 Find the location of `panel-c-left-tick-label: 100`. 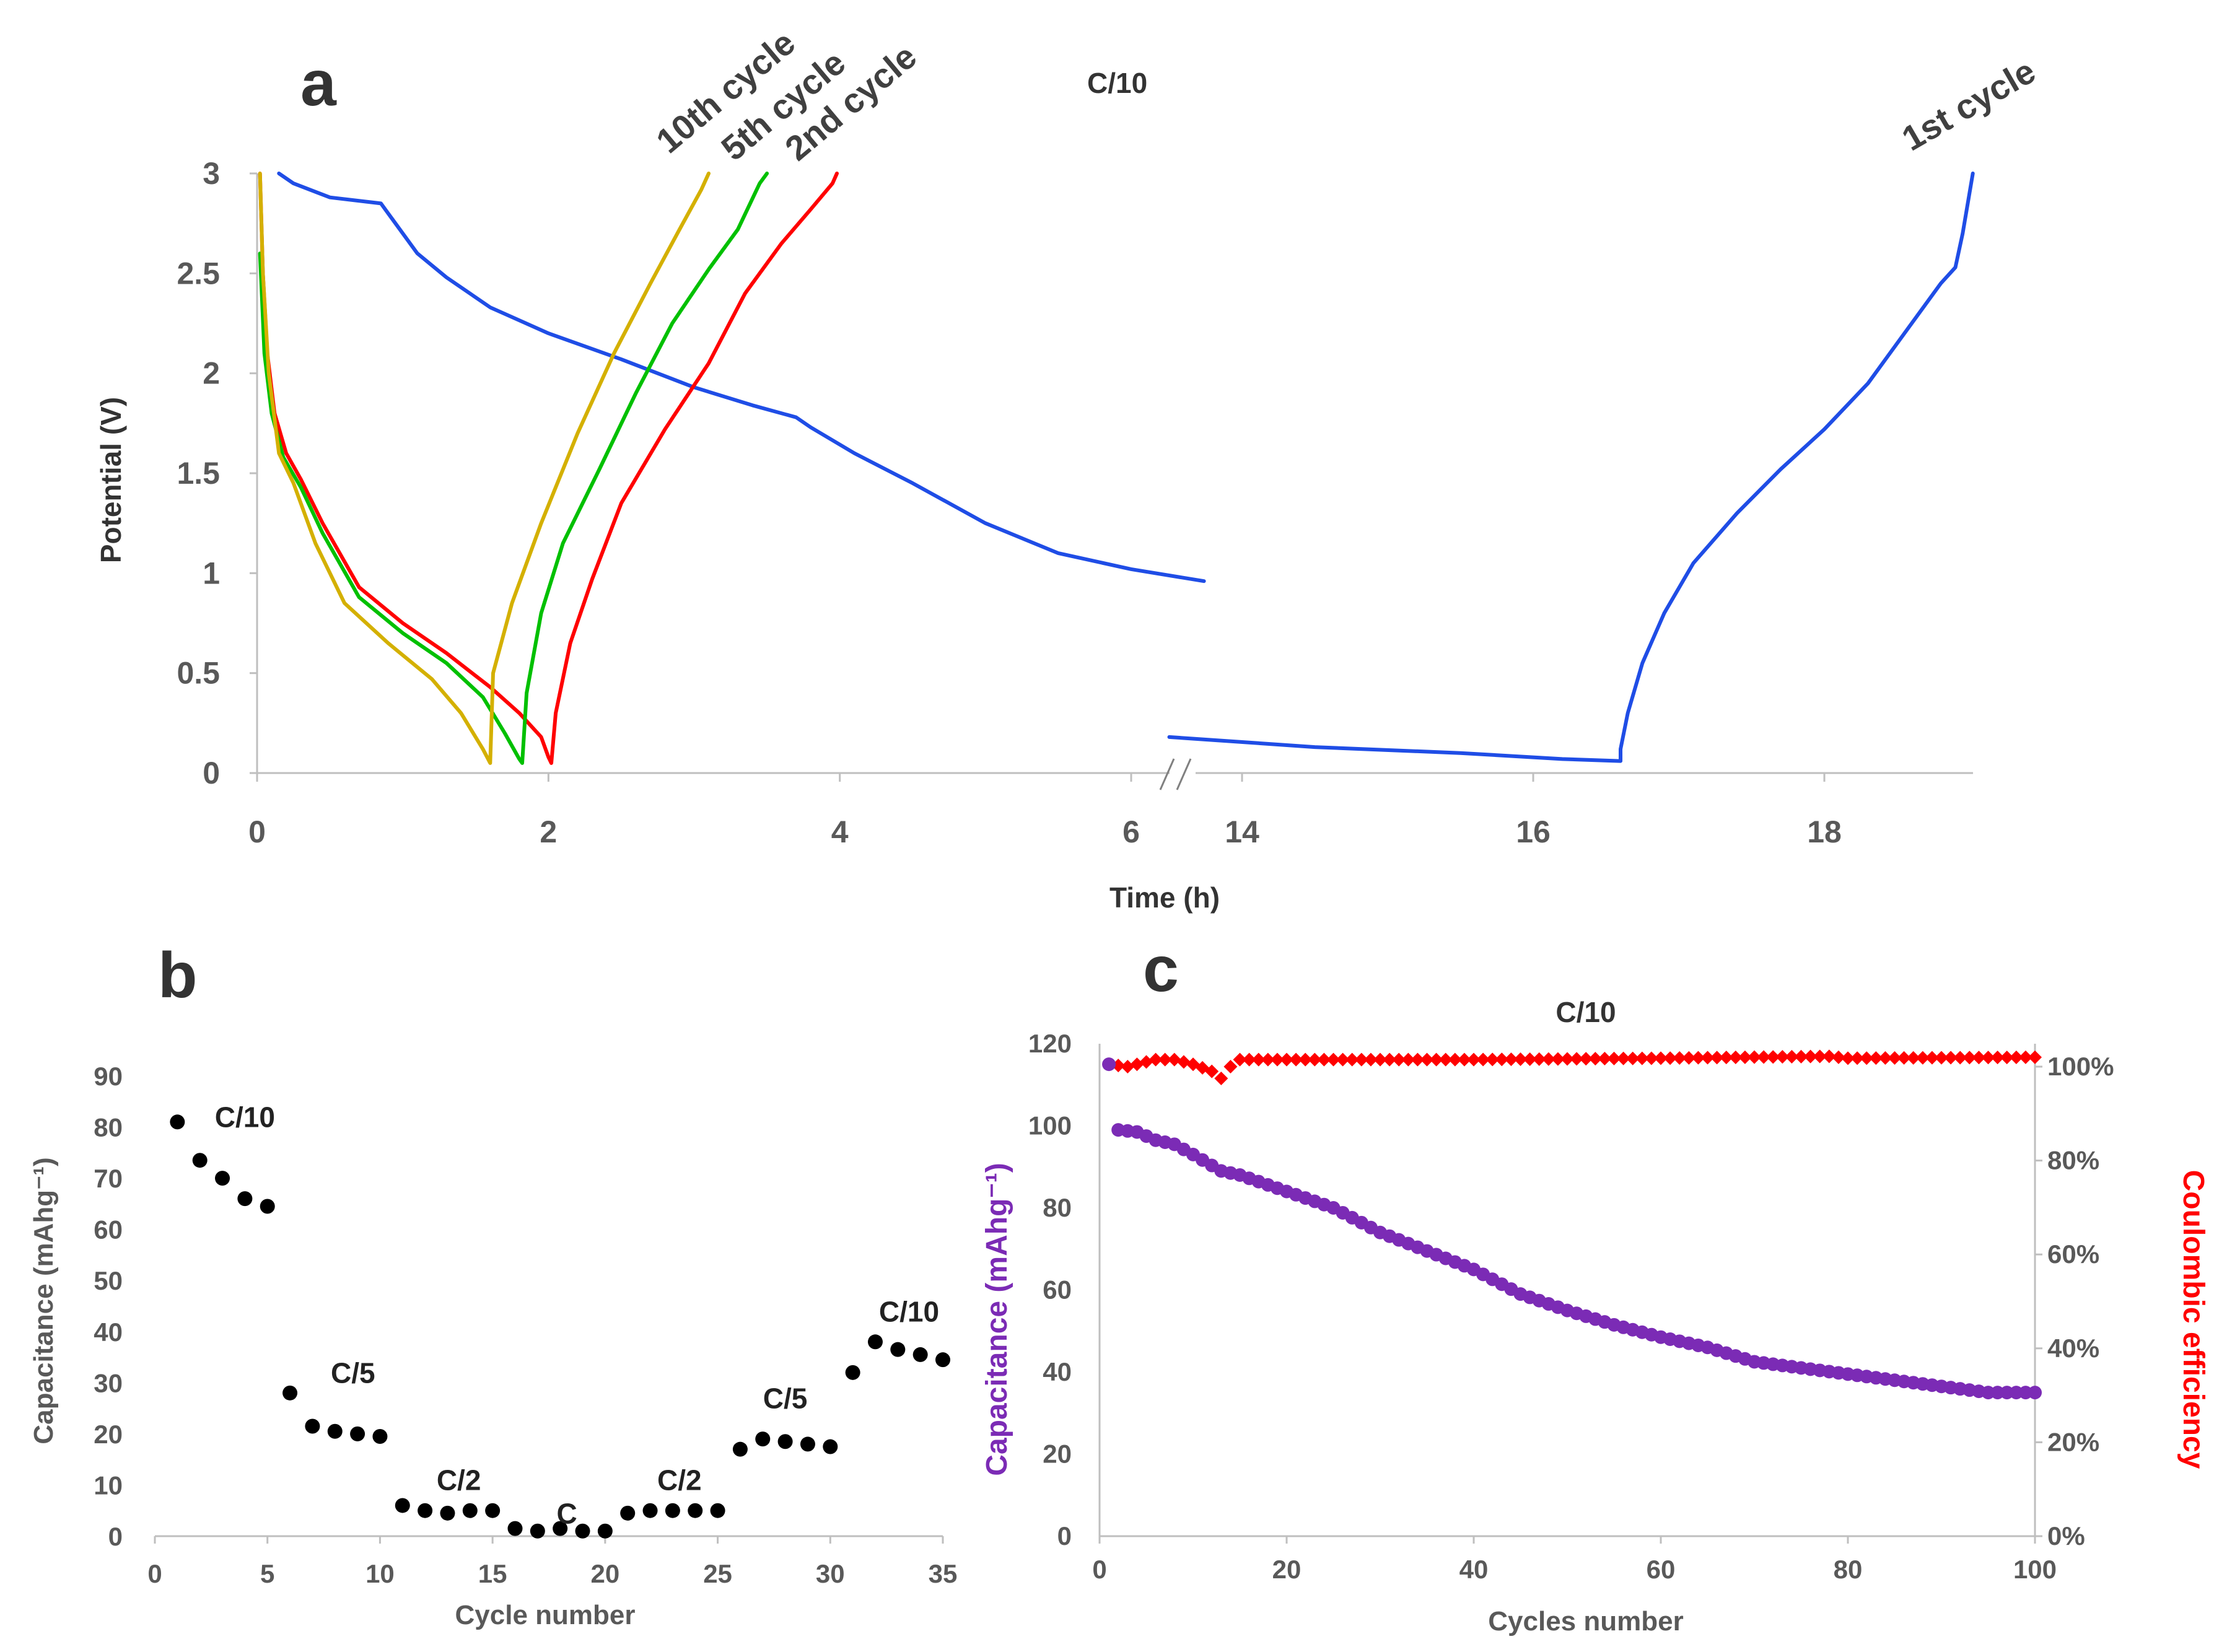

panel-c-left-tick-label: 100 is located at coordinates (1050, 1125).